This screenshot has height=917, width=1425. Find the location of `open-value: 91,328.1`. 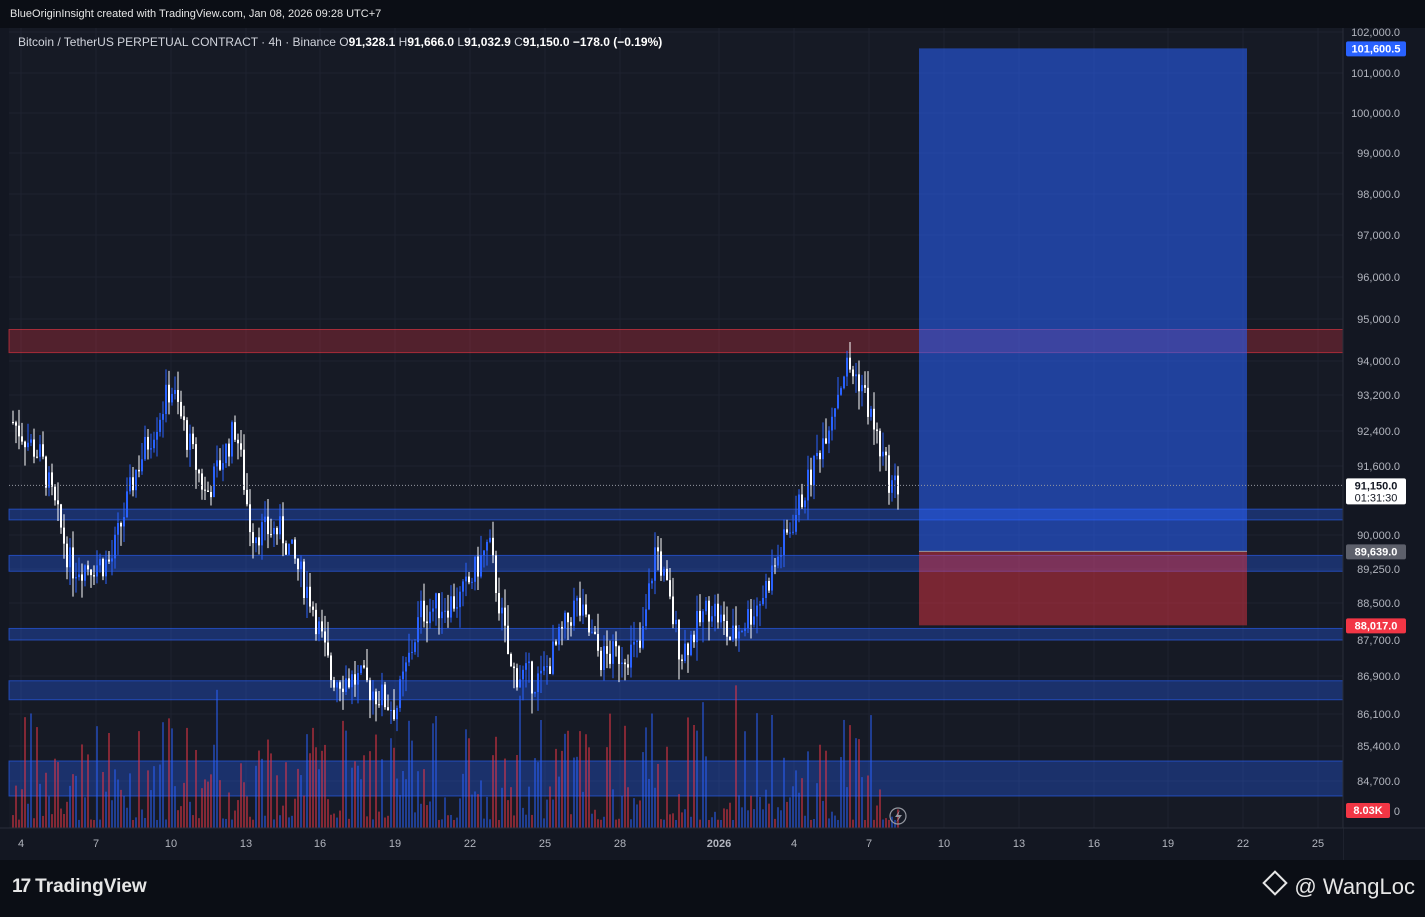

open-value: 91,328.1 is located at coordinates (372, 42).